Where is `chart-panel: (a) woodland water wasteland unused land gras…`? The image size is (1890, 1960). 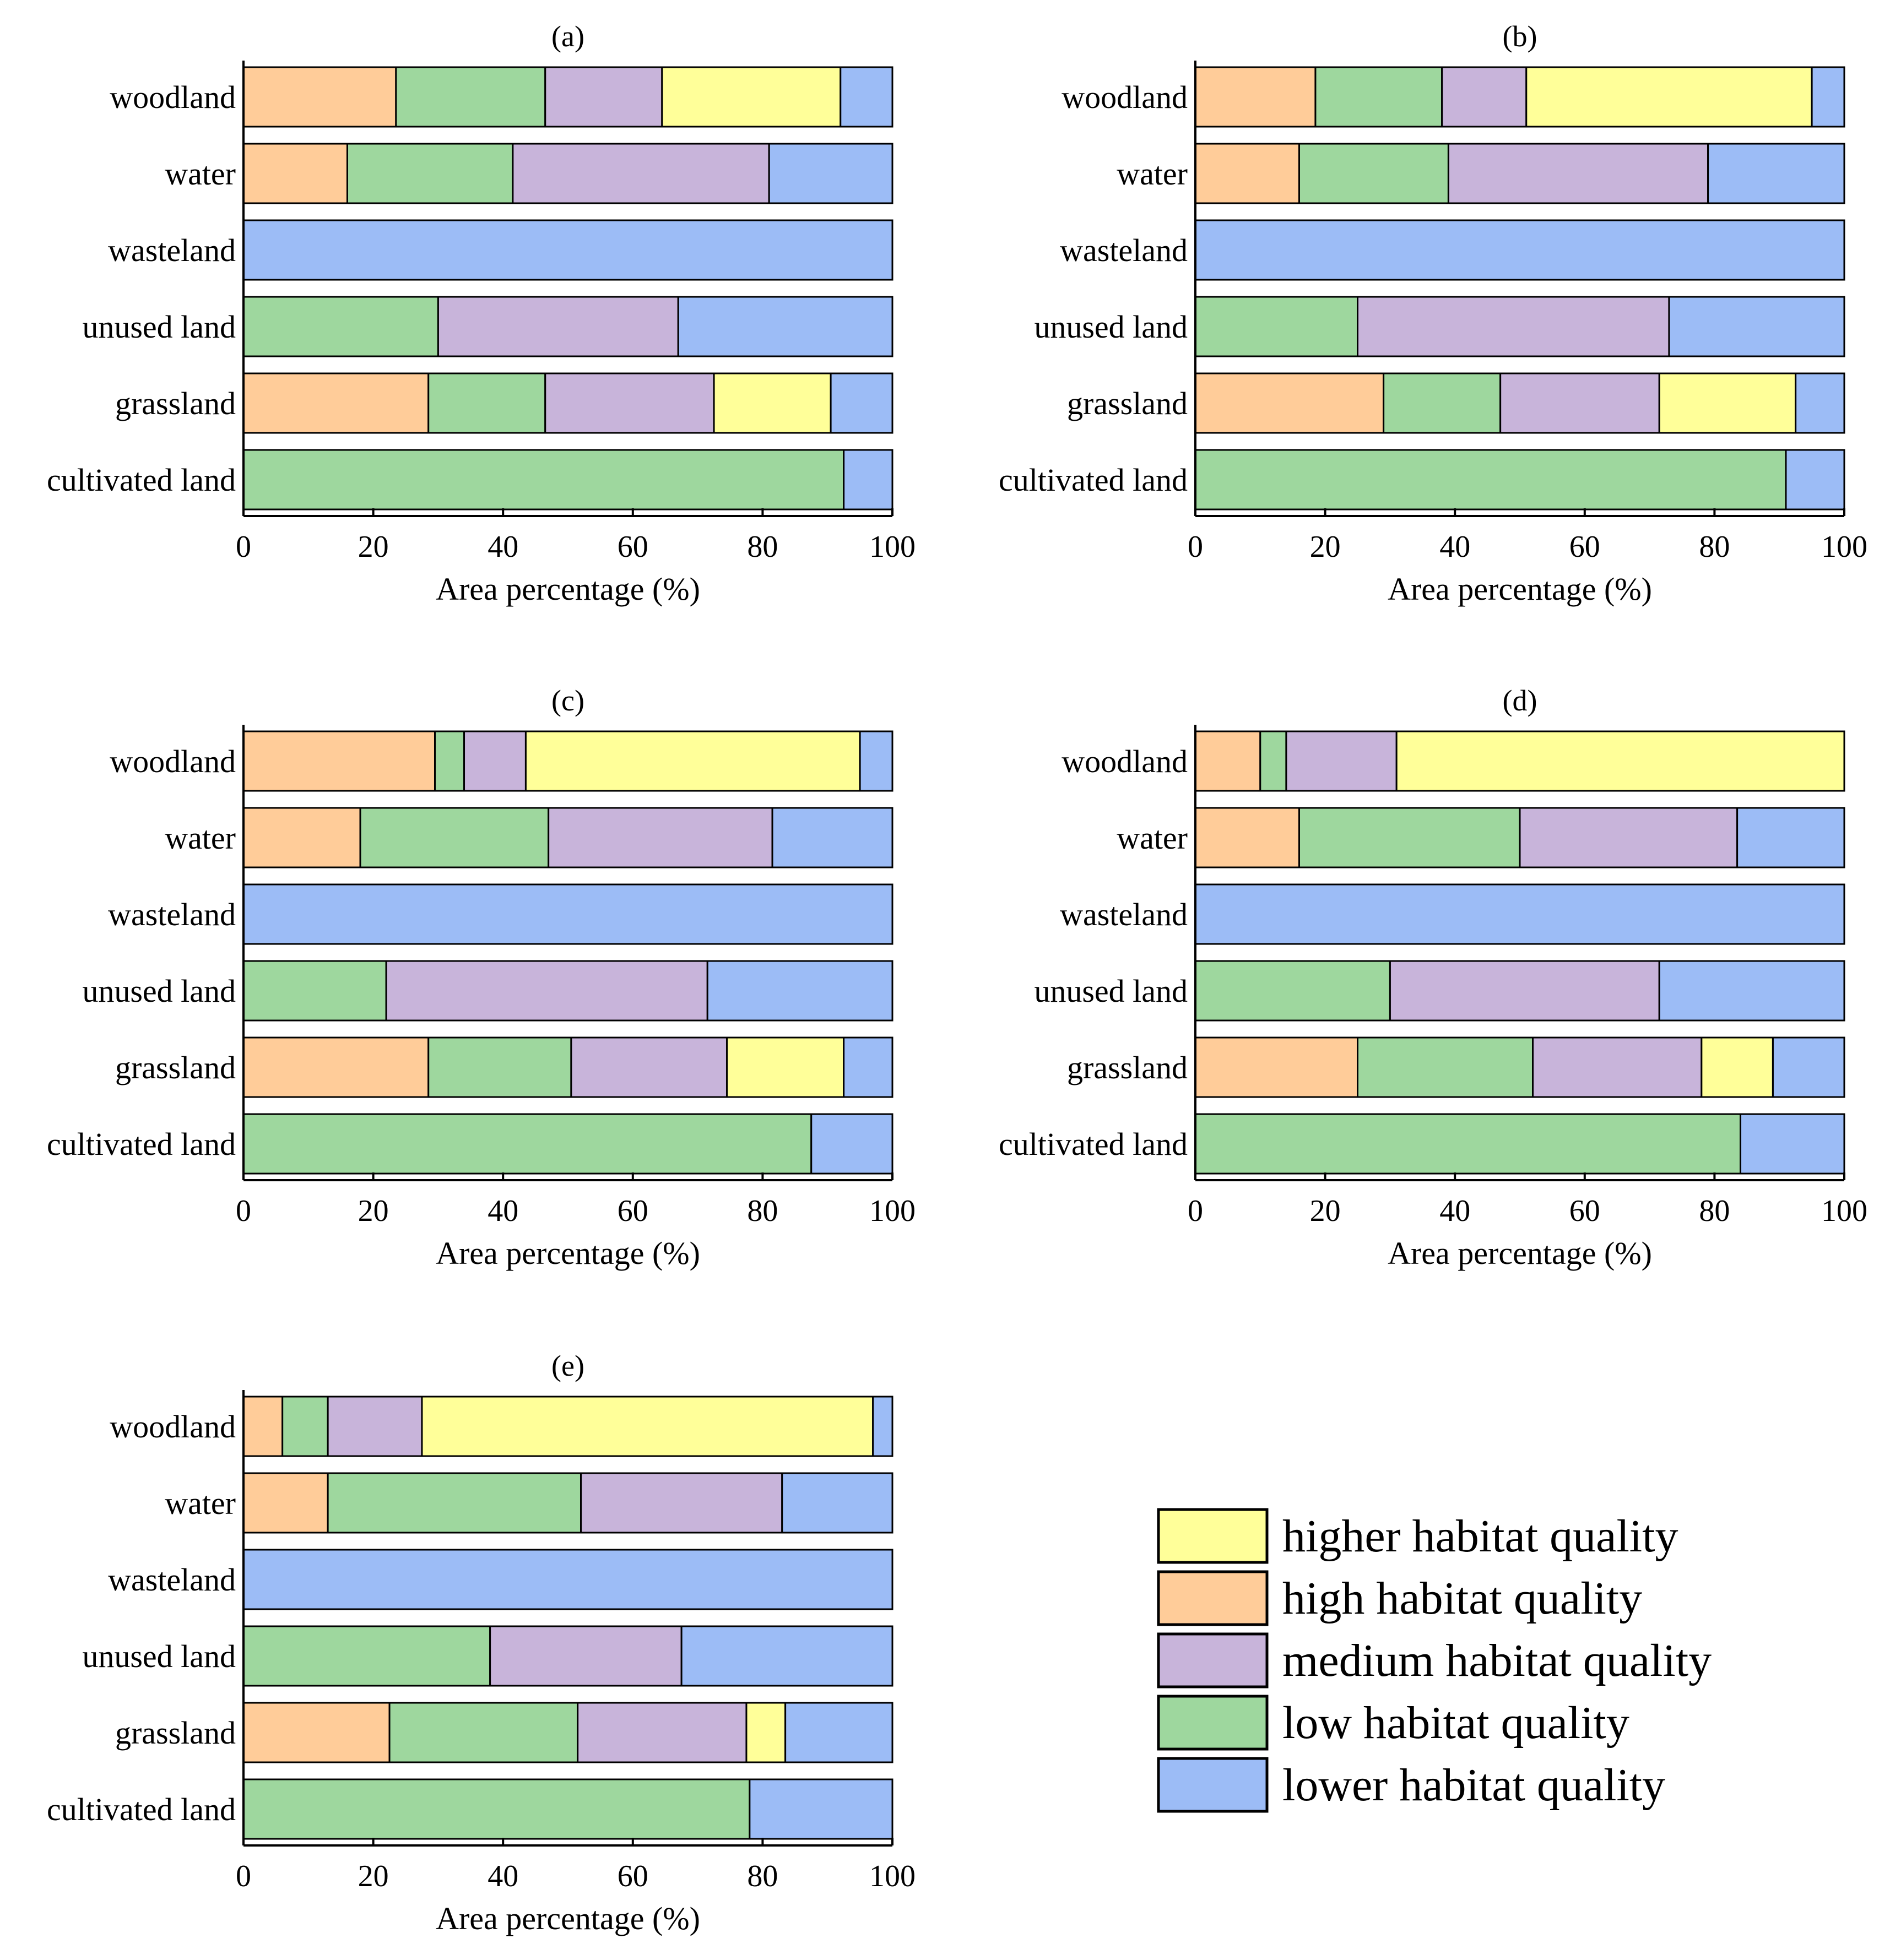
chart-panel: (a) woodland water wasteland unused land gras… is located at coordinates (481, 314).